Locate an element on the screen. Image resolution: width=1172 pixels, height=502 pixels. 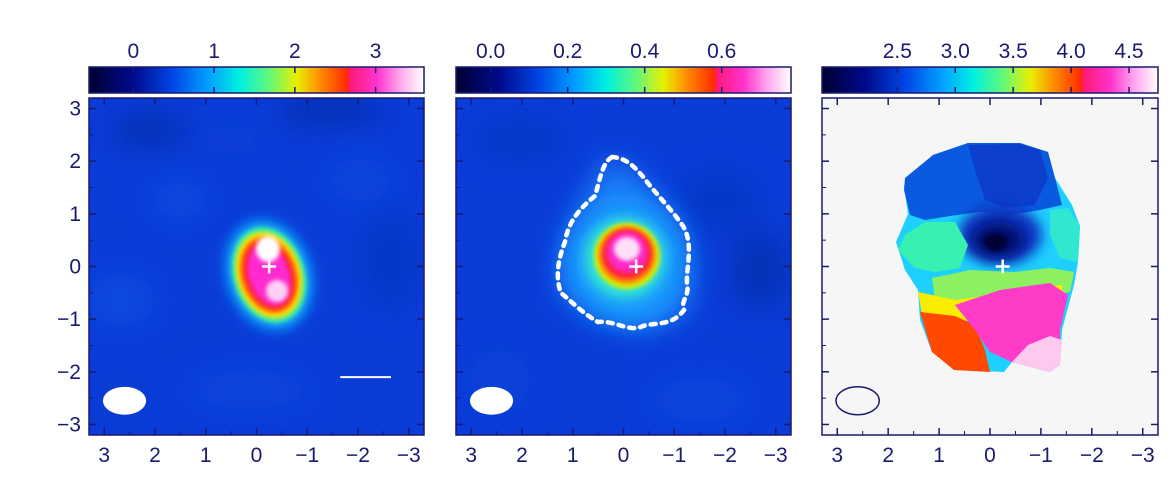
y-tick-label: 0 is located at coordinates (75, 267).